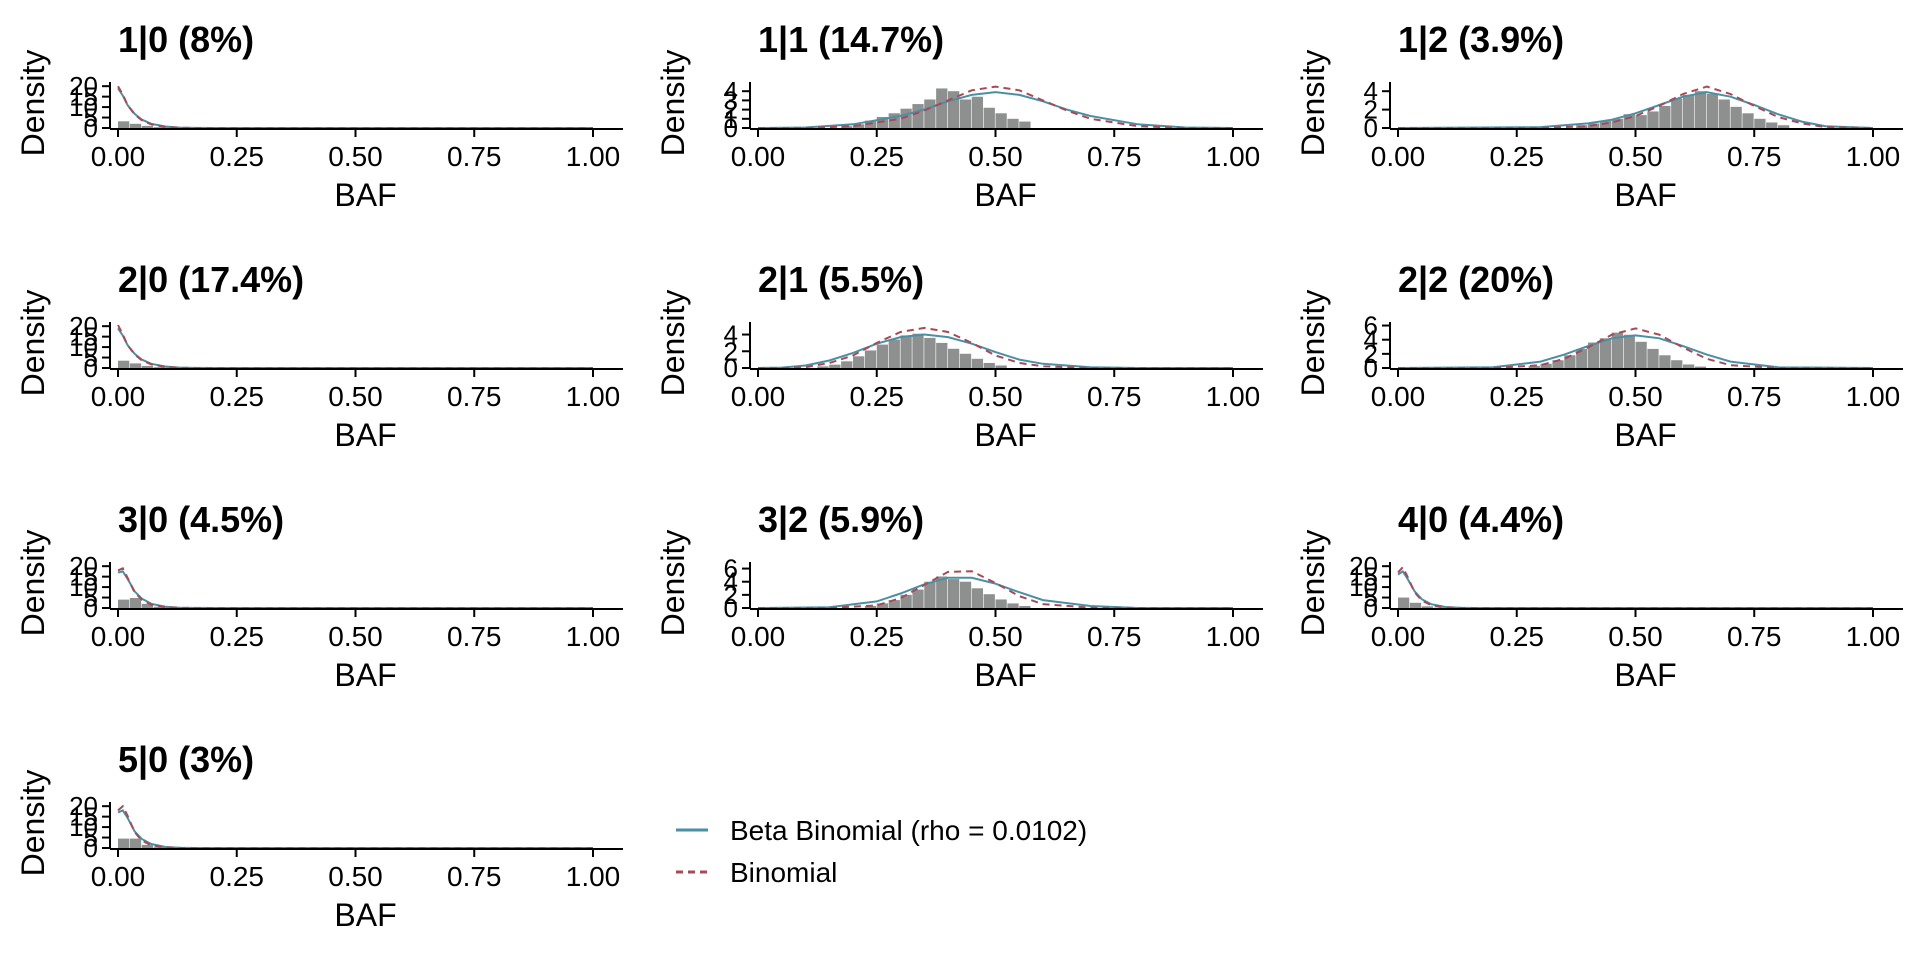 This screenshot has height=965, width=1920. Describe the element at coordinates (1371, 91) in the screenshot. I see `y-tick-label: 4` at that location.